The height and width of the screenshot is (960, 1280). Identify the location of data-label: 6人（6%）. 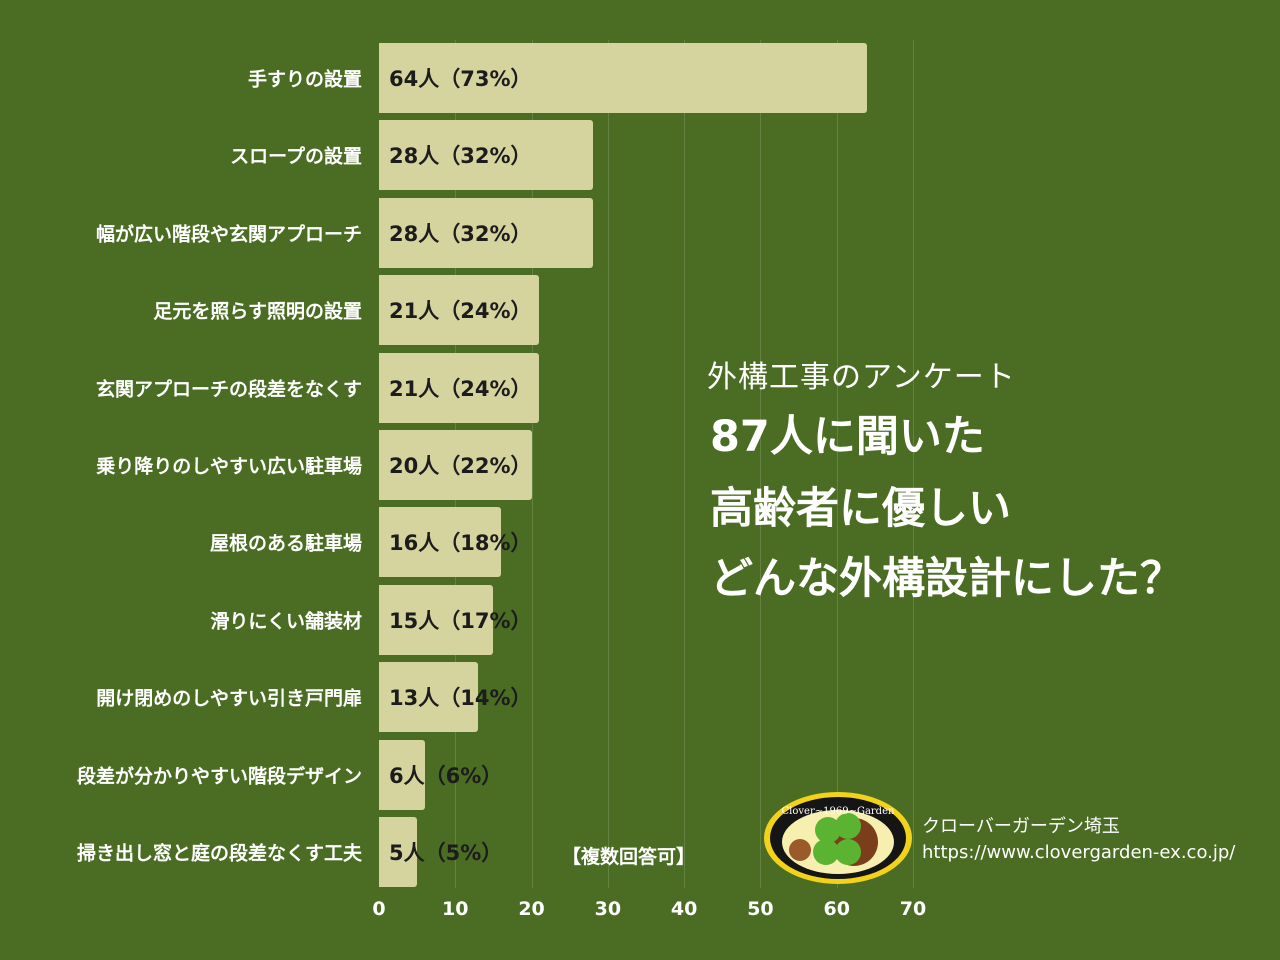
(446, 775).